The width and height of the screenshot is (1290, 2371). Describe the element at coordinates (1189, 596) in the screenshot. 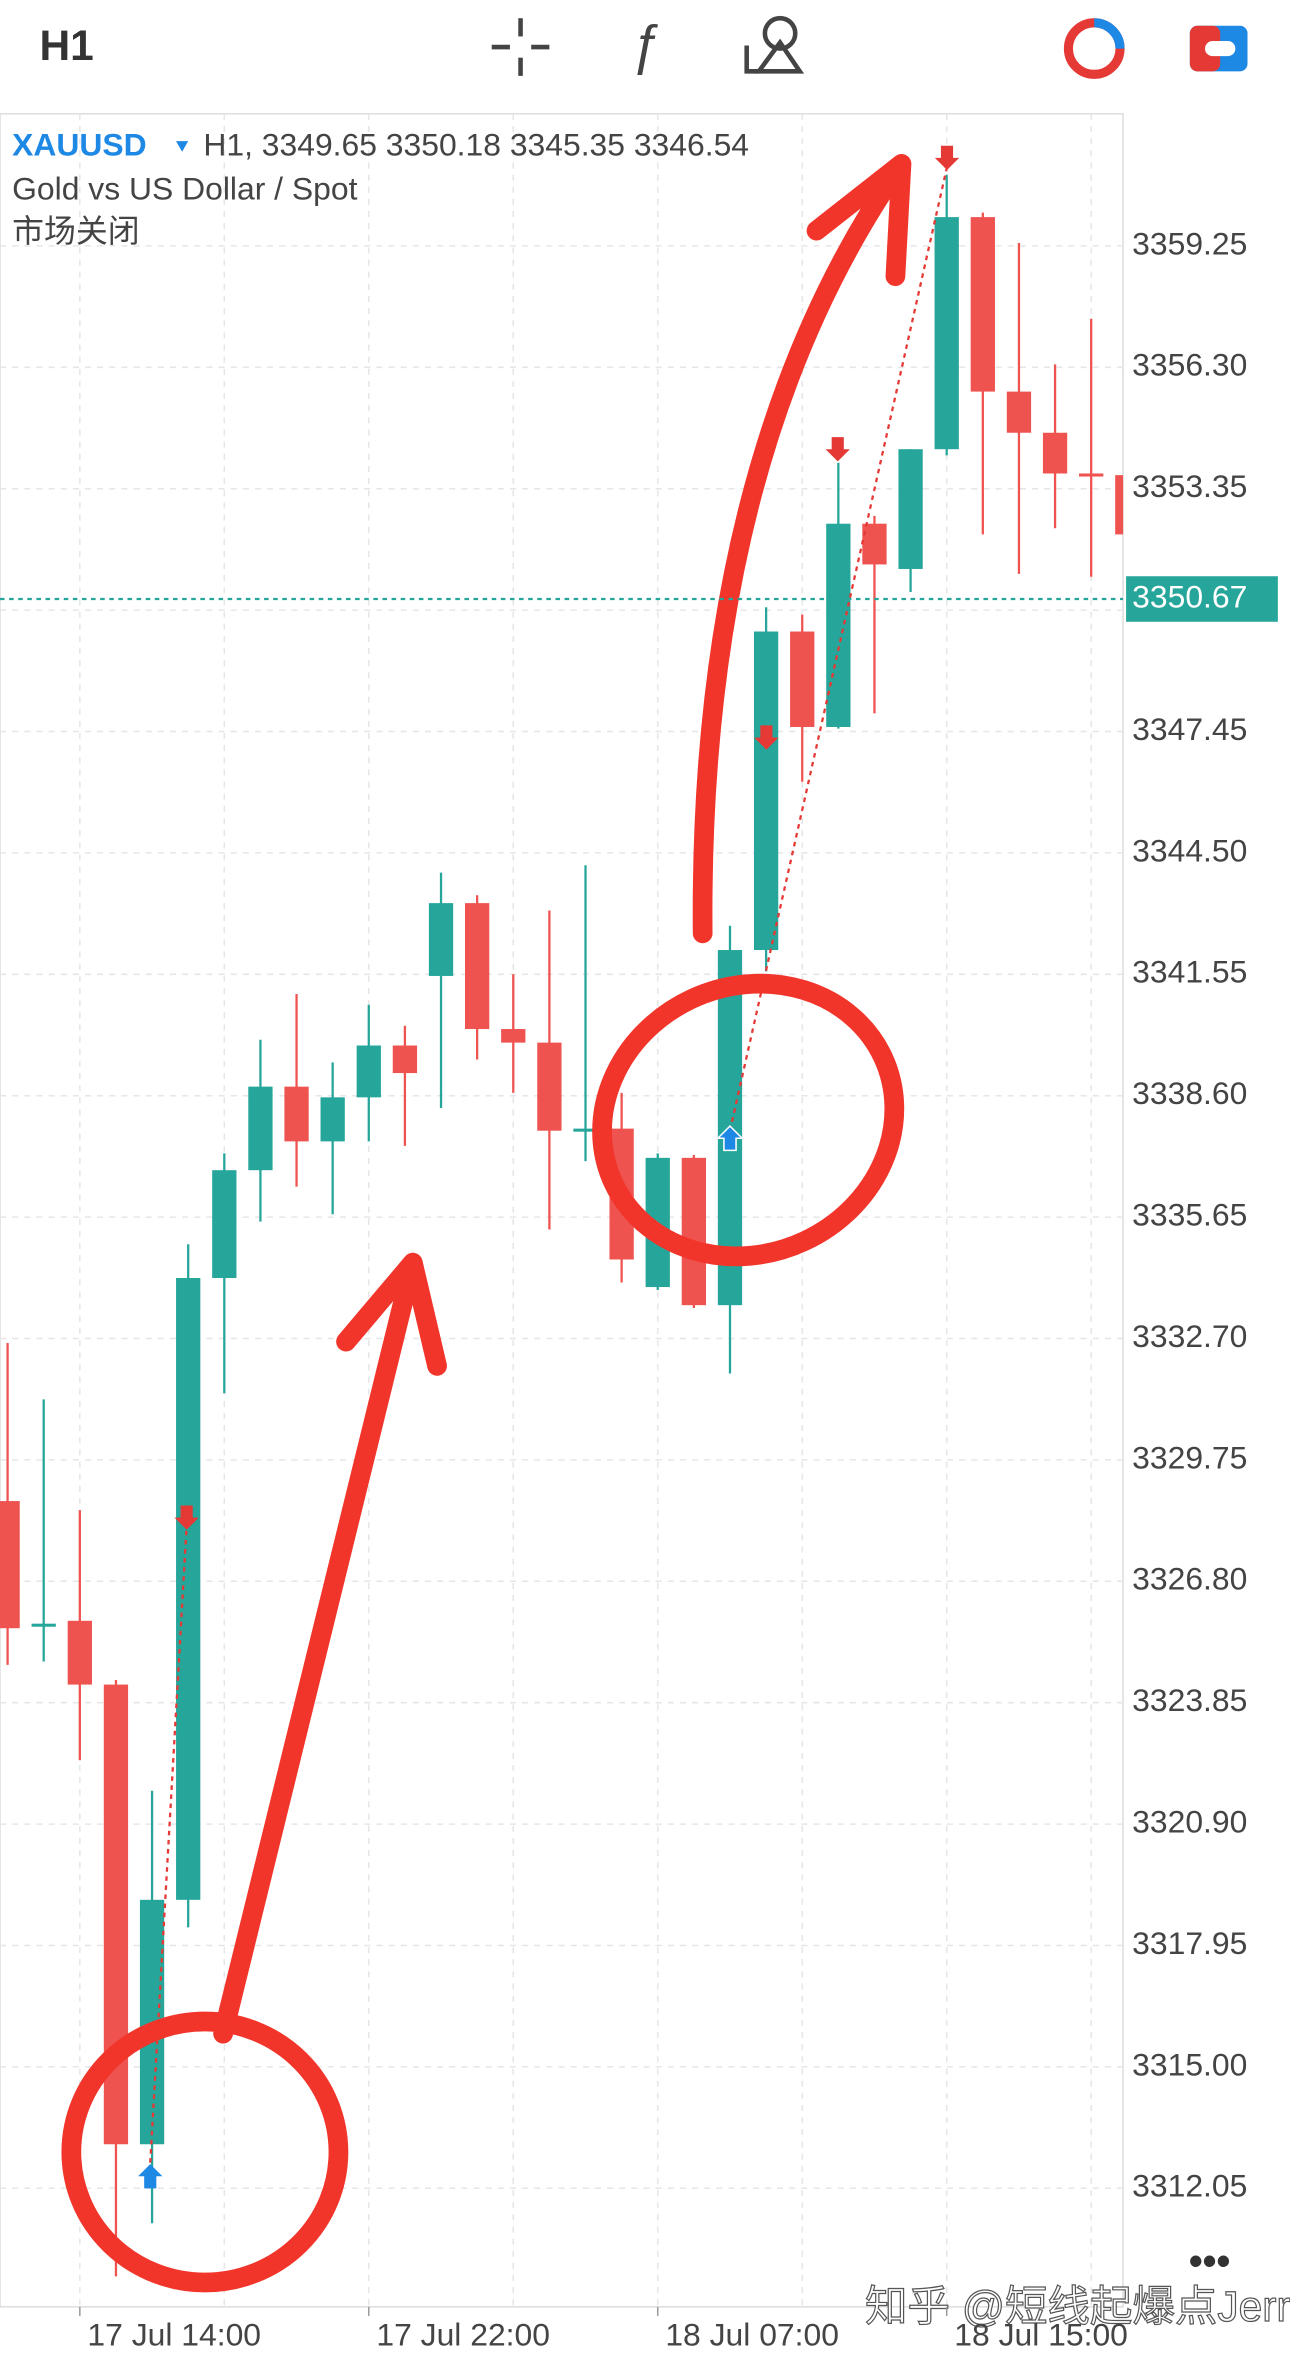

I see `last-price-label: 3350.67` at that location.